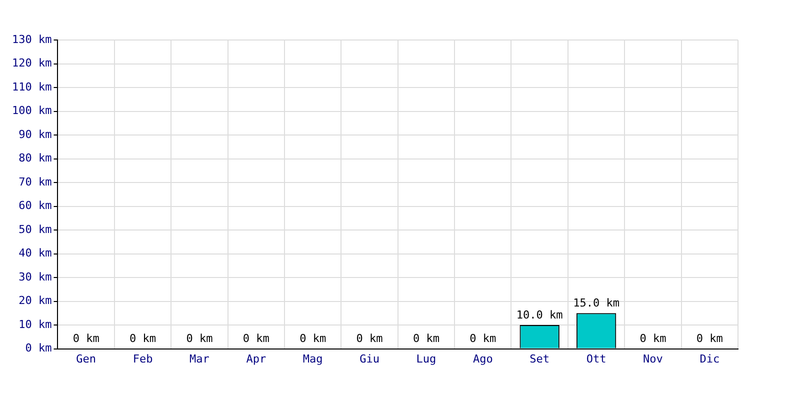  What do you see at coordinates (482, 359) in the screenshot?
I see `x-tick-label: Ago` at bounding box center [482, 359].